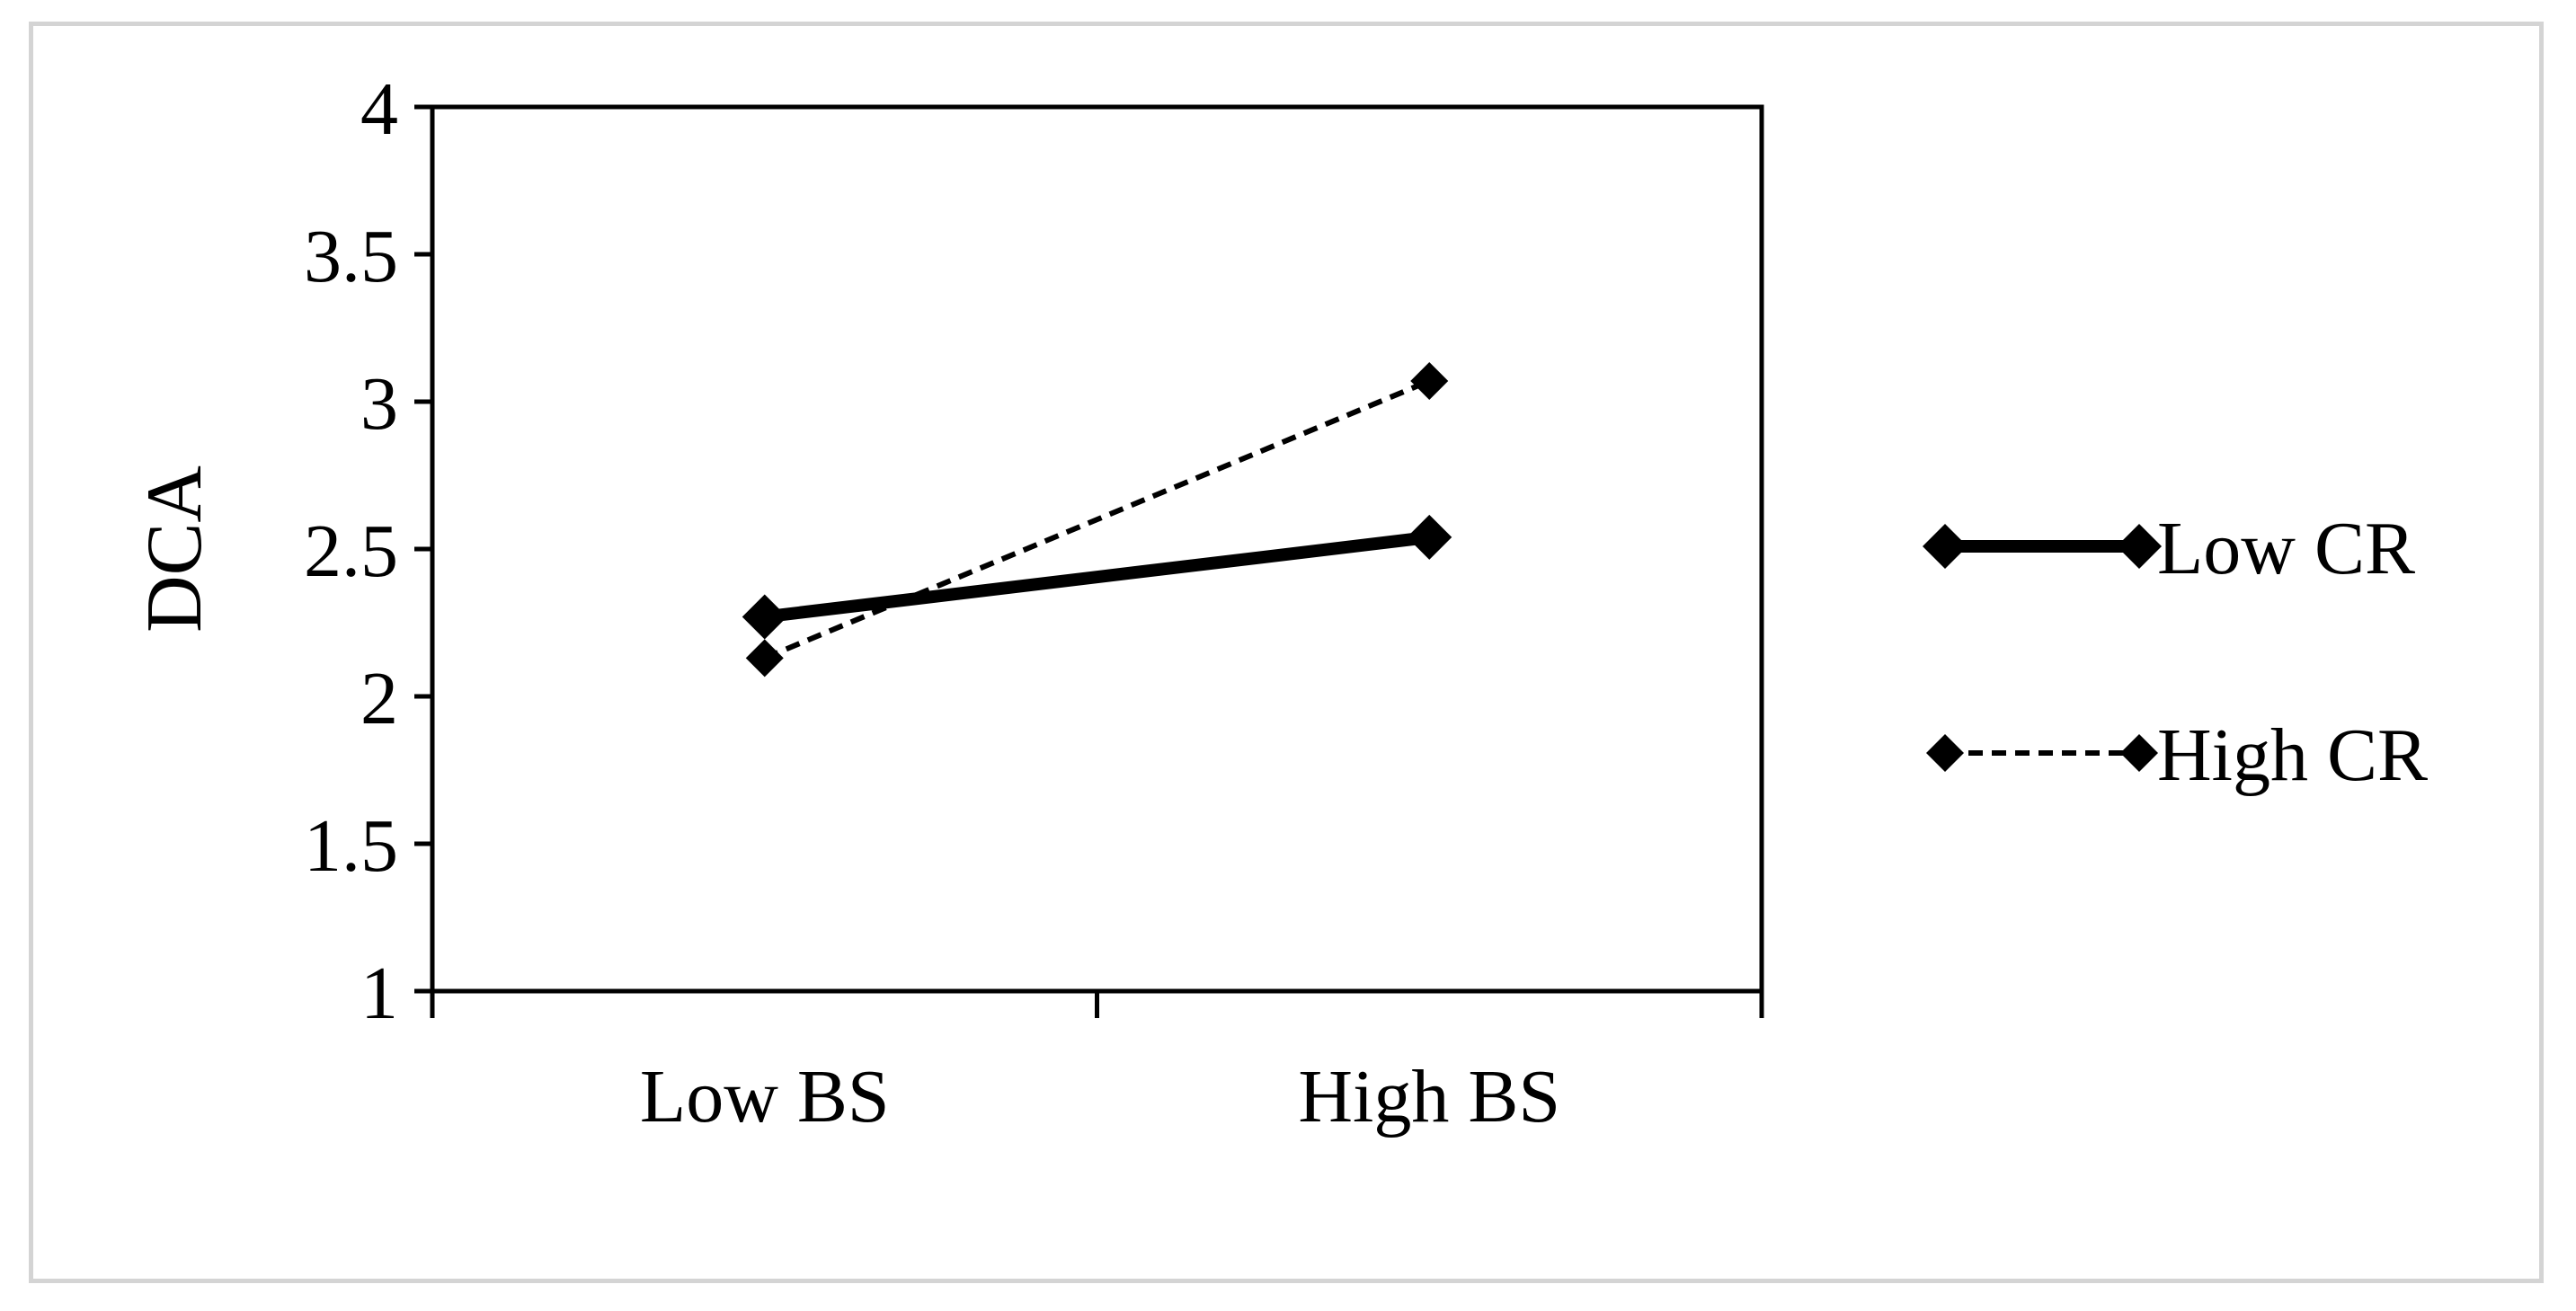 Image resolution: width=2576 pixels, height=1311 pixels. Describe the element at coordinates (351, 551) in the screenshot. I see `y-tick-label: 2.5` at that location.